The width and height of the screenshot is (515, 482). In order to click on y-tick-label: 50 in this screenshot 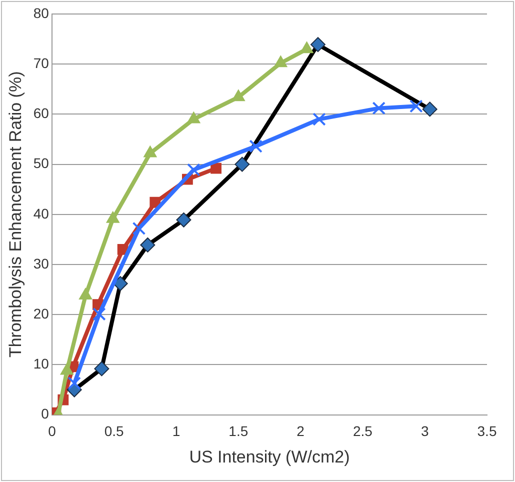, I will do `click(41, 163)`.